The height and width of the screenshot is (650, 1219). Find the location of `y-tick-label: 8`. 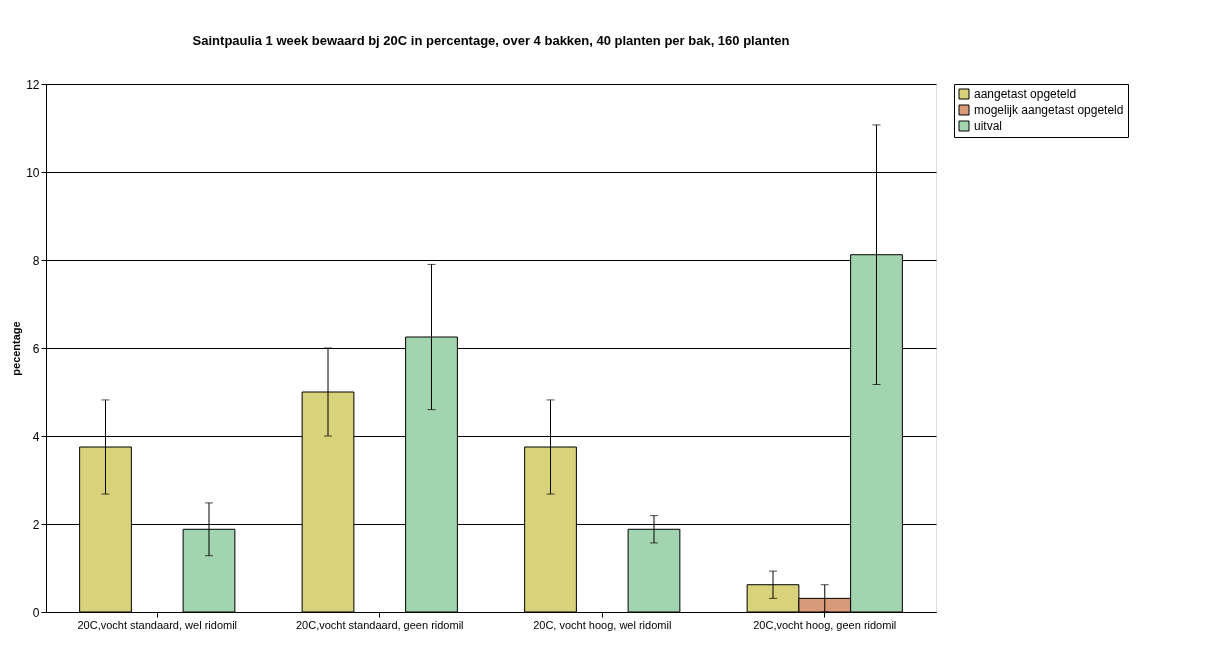

y-tick-label: 8 is located at coordinates (36, 260).